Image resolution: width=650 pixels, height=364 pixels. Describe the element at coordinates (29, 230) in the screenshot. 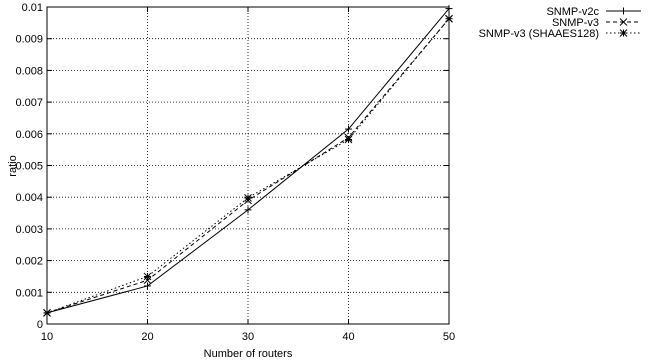

I see `y-tick-label: 0.003` at that location.